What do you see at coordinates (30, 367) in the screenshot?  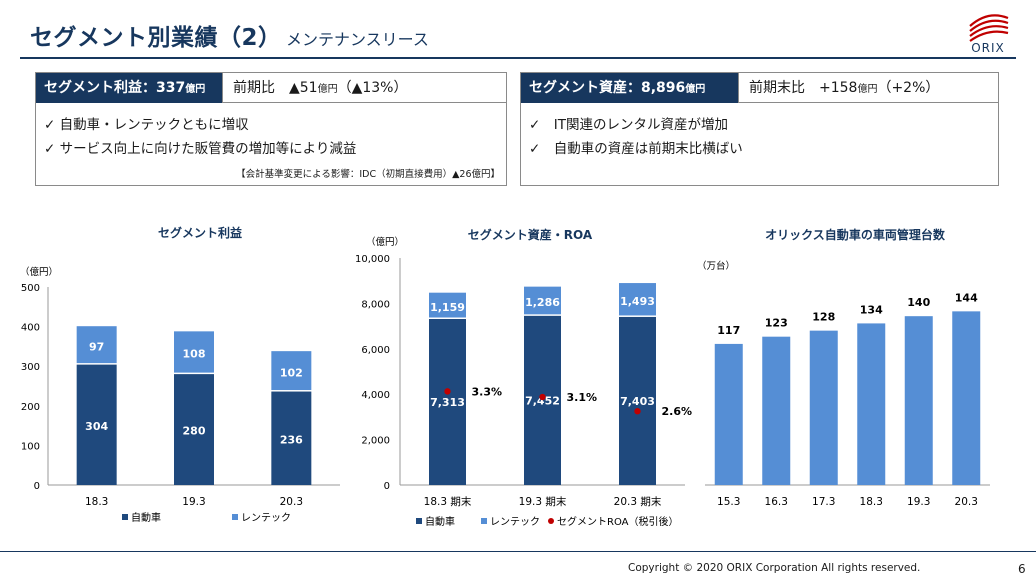 I see `y-tick-label: 300` at bounding box center [30, 367].